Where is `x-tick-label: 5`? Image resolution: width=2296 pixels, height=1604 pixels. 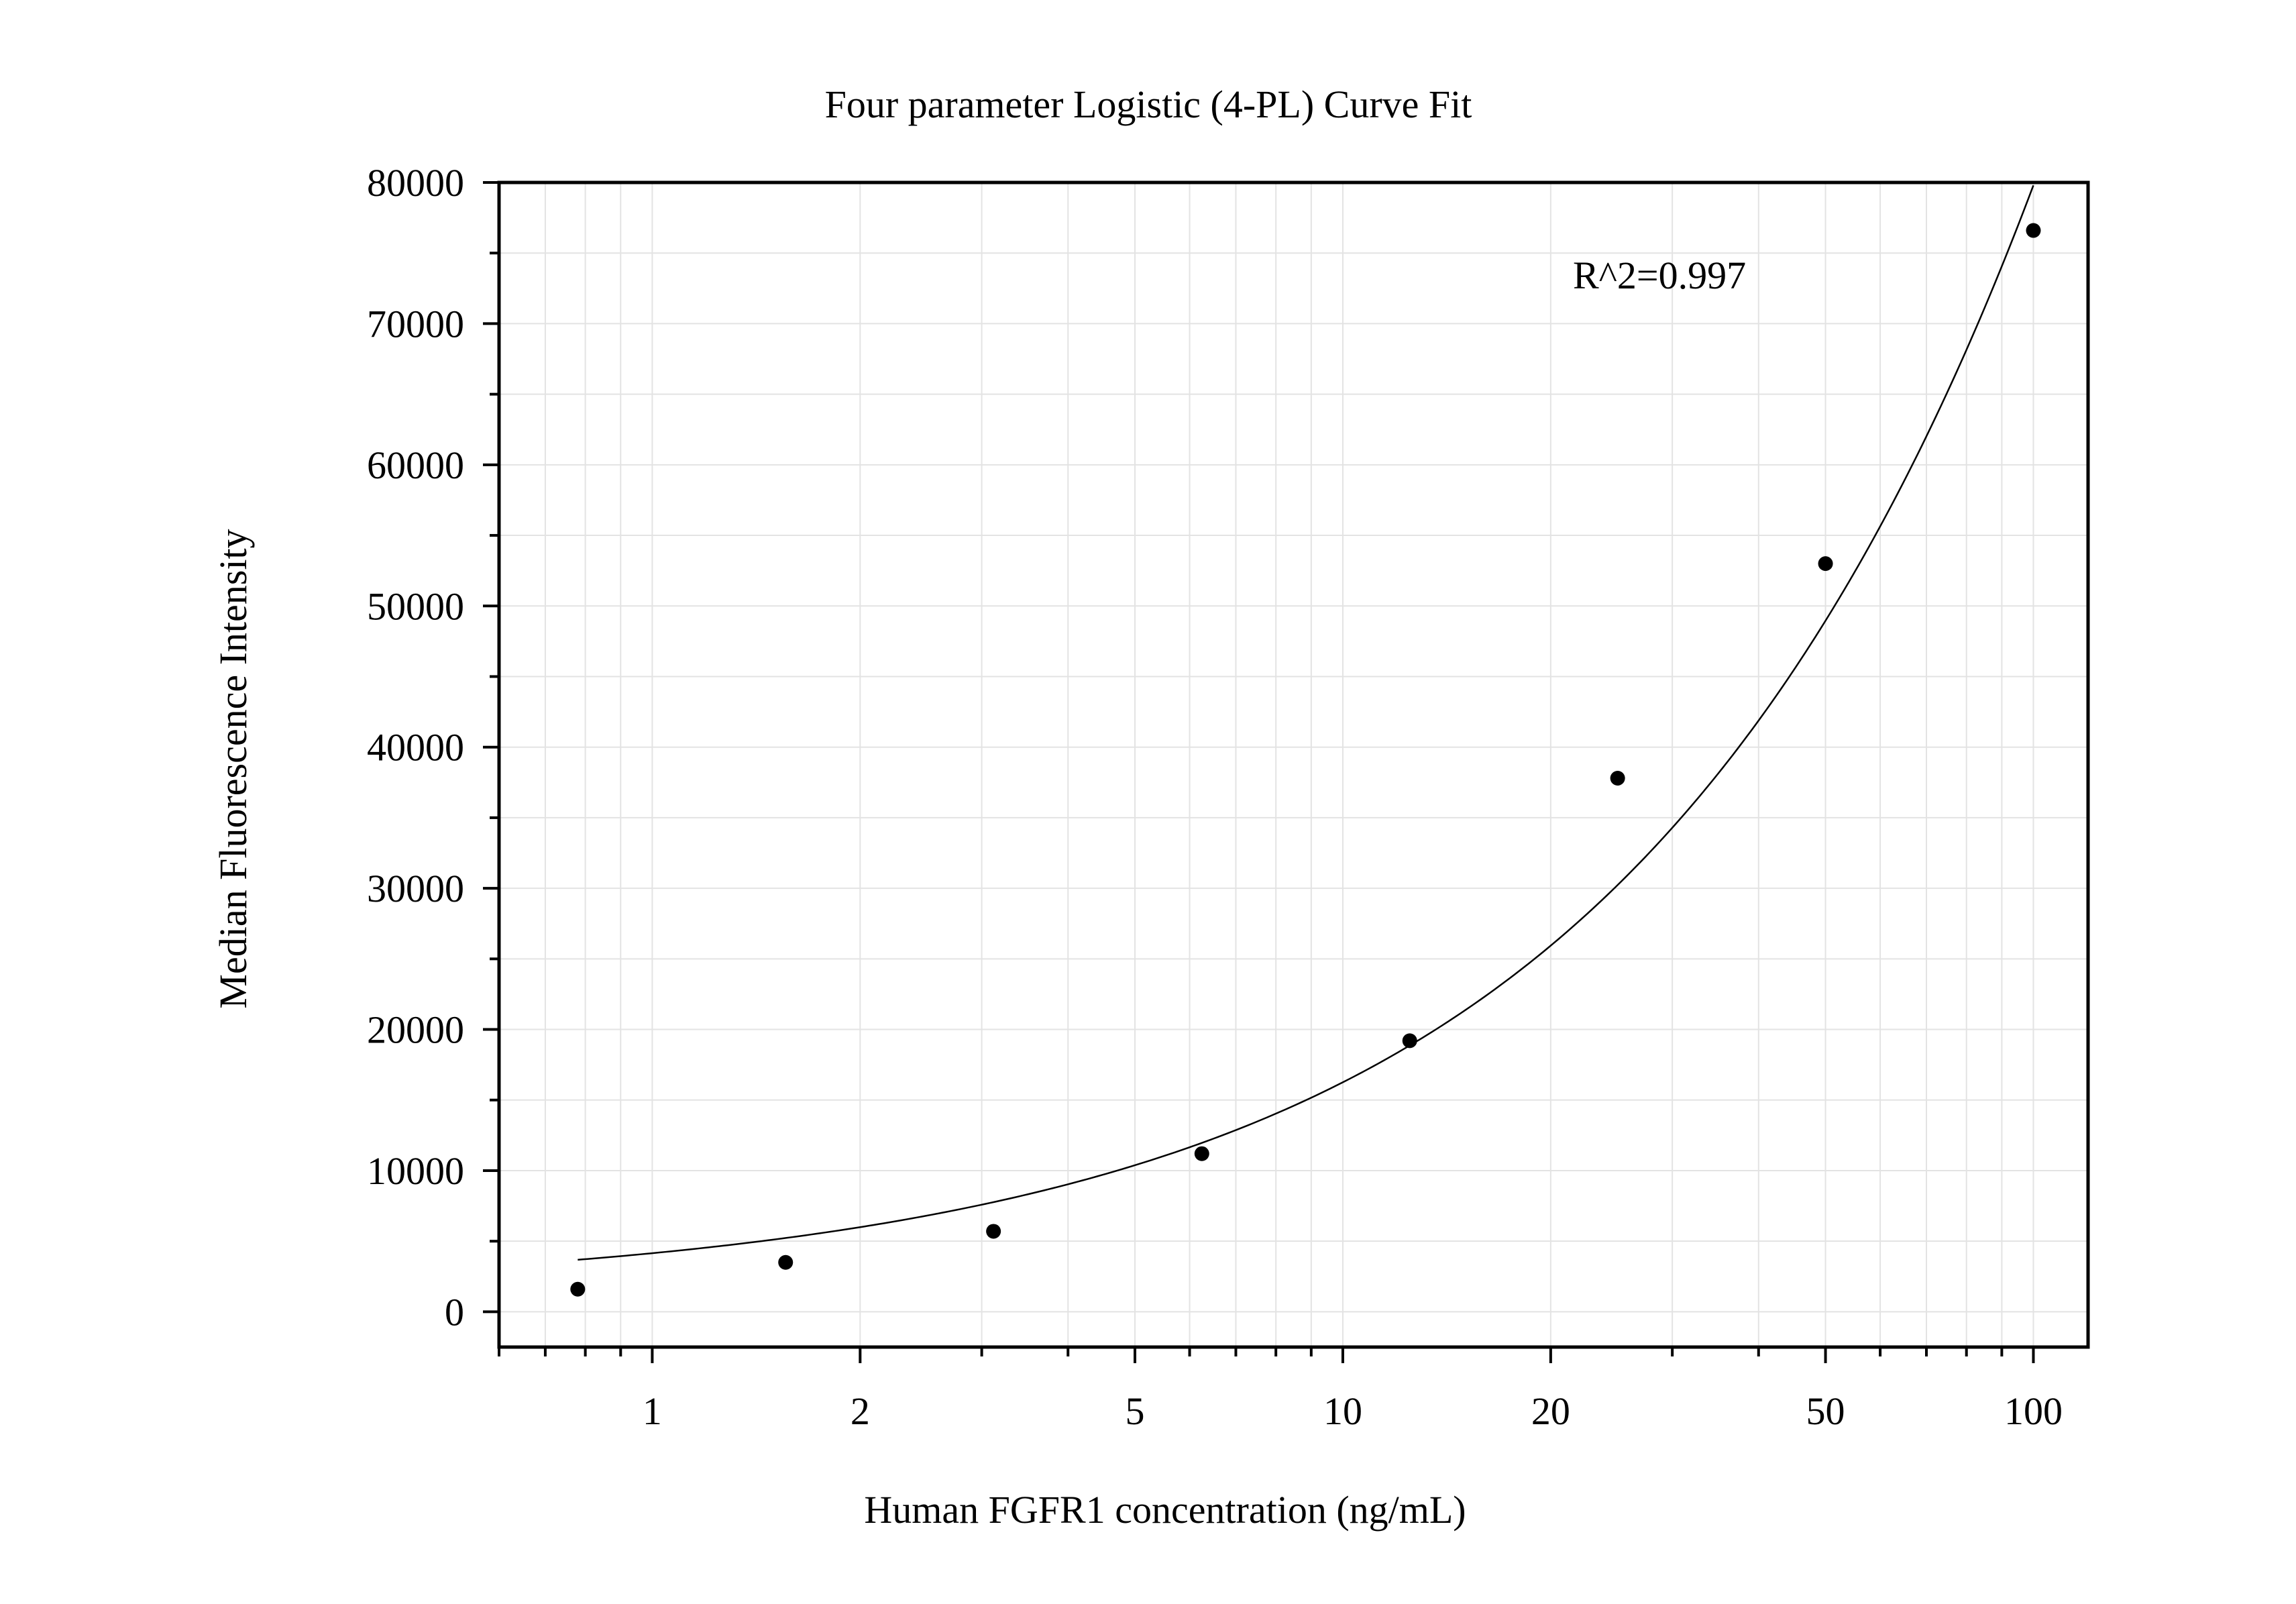 x-tick-label: 5 is located at coordinates (1135, 1411).